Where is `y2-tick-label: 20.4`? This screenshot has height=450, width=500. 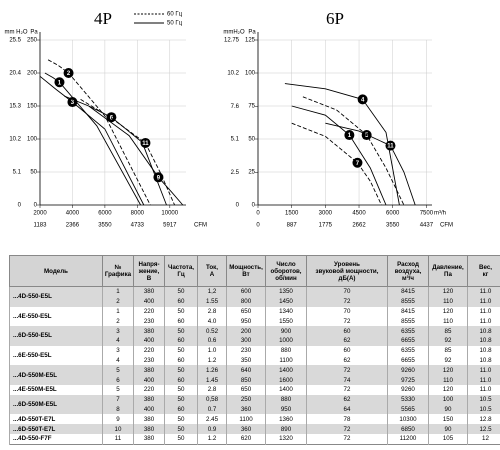 y2-tick-label: 20.4 is located at coordinates (15, 74).